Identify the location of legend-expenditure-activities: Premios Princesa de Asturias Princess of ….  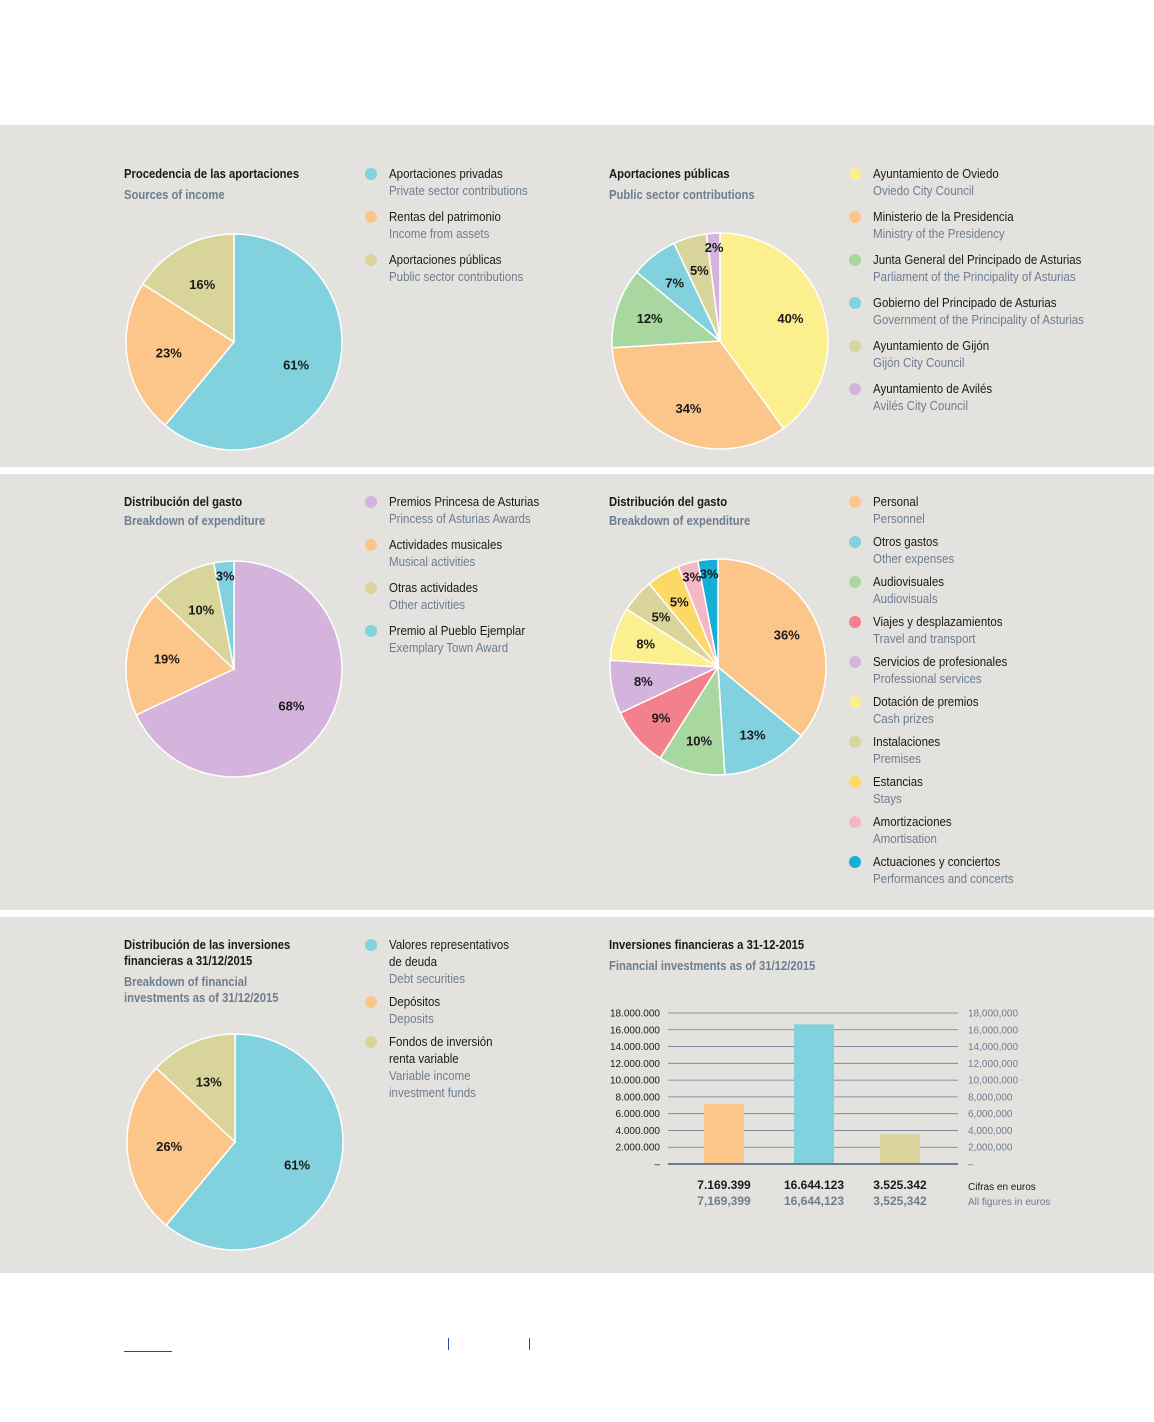
(475, 580).